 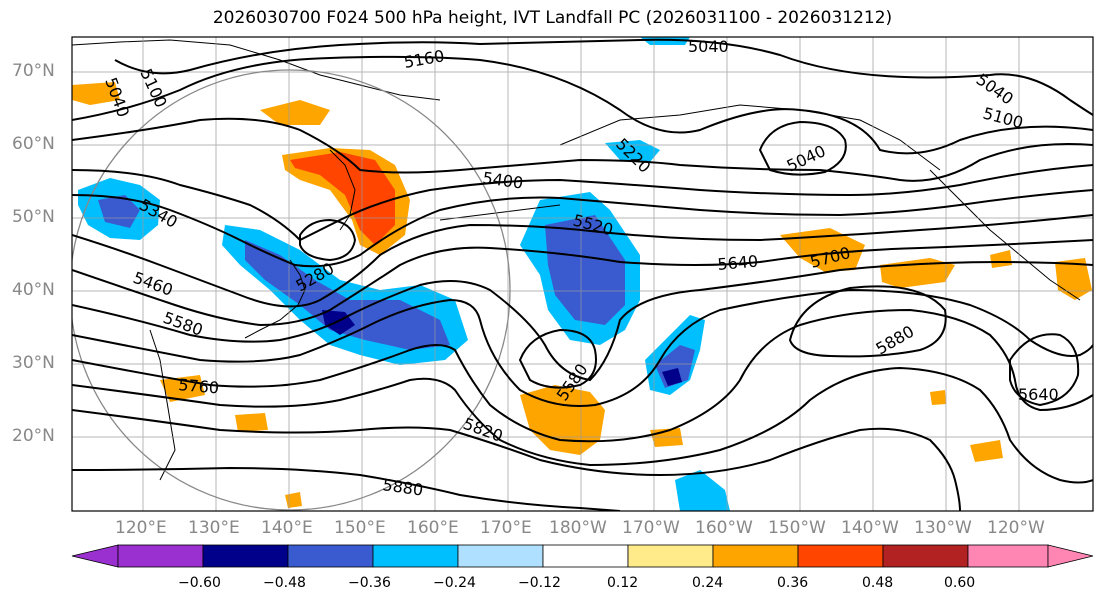 What do you see at coordinates (369, 583) in the screenshot?
I see `colorbar-tick-label: −0.36` at bounding box center [369, 583].